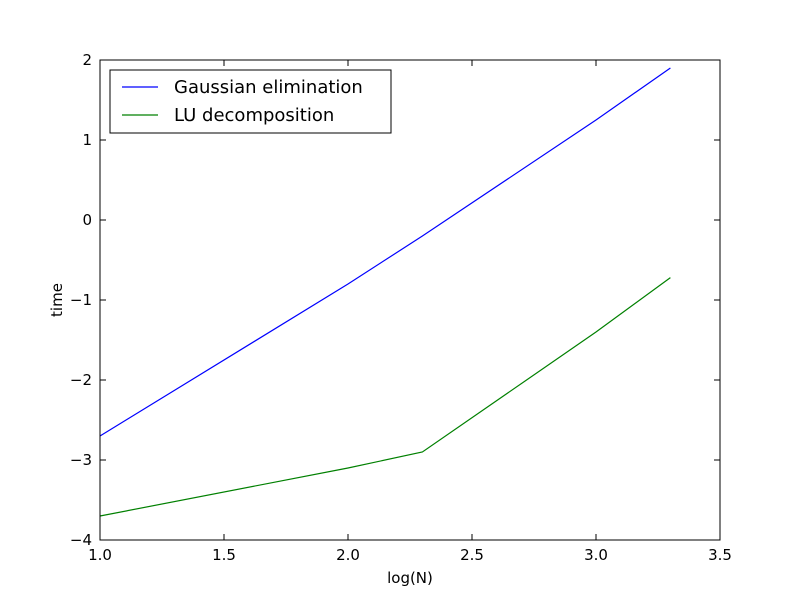 The height and width of the screenshot is (600, 800). Describe the element at coordinates (596, 555) in the screenshot. I see `x-tick-label-4: 3.0` at that location.